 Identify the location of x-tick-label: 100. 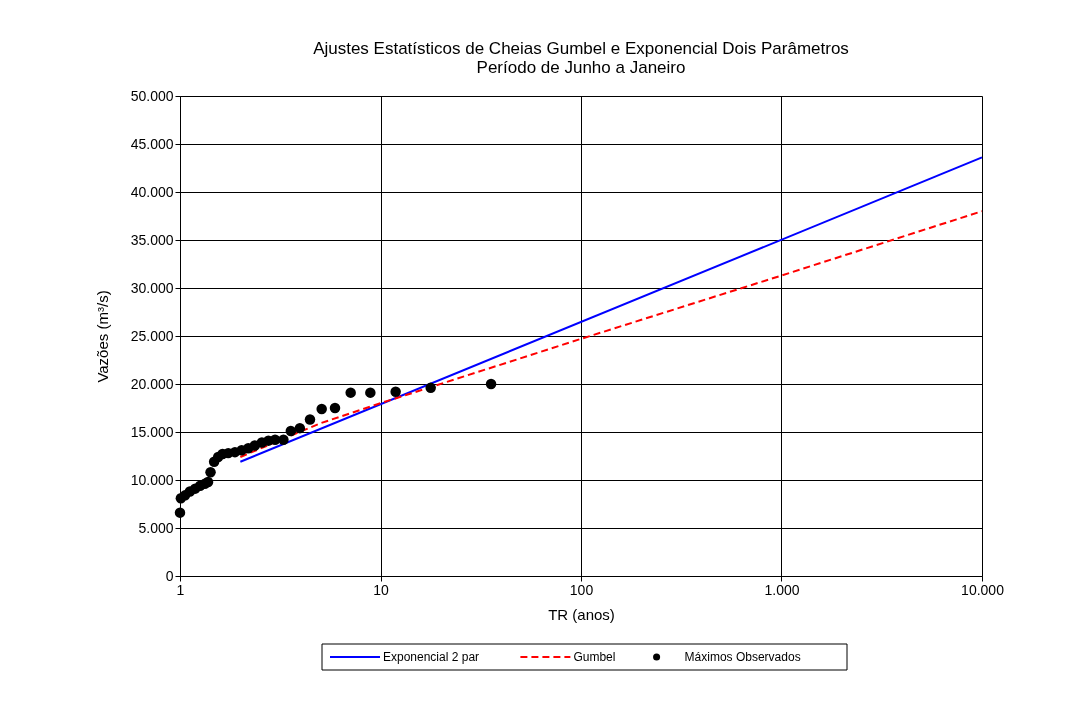
(581, 589).